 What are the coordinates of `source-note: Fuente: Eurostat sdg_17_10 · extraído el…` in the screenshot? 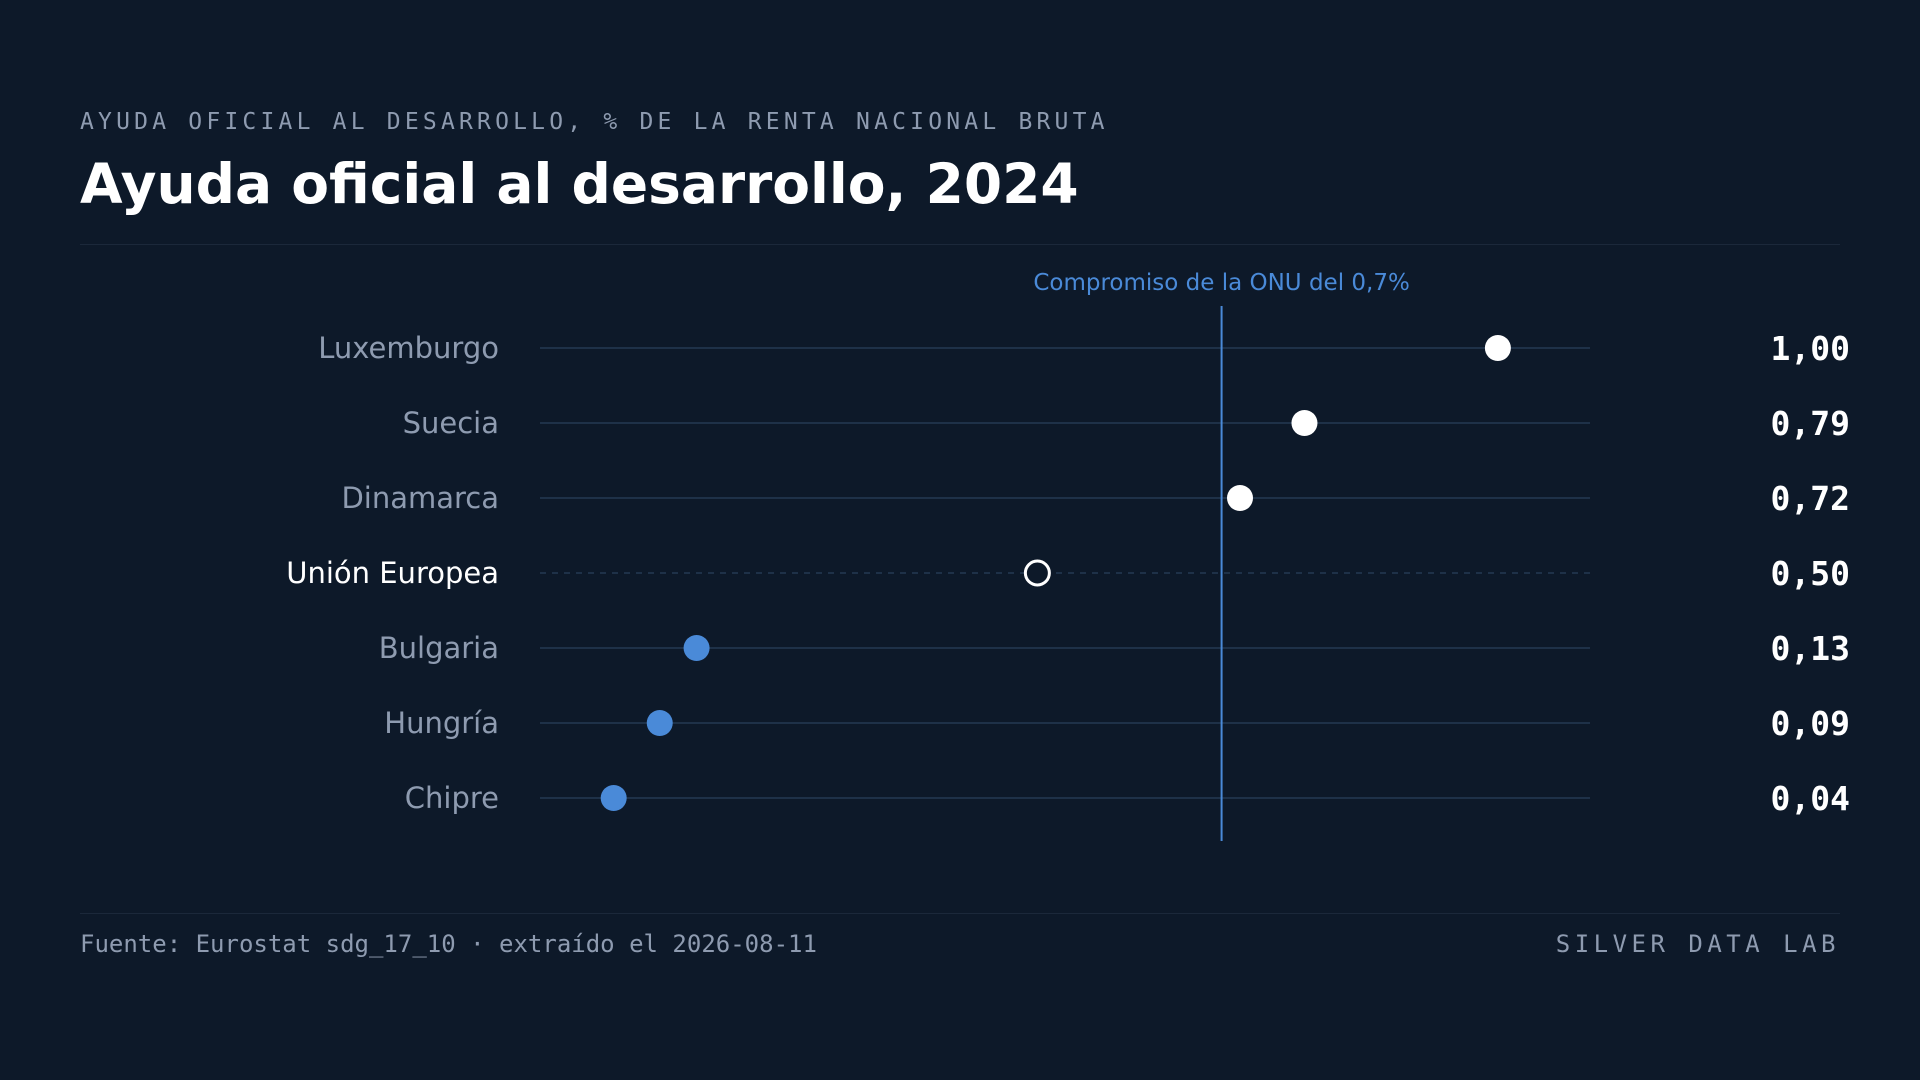 It's located at (448, 944).